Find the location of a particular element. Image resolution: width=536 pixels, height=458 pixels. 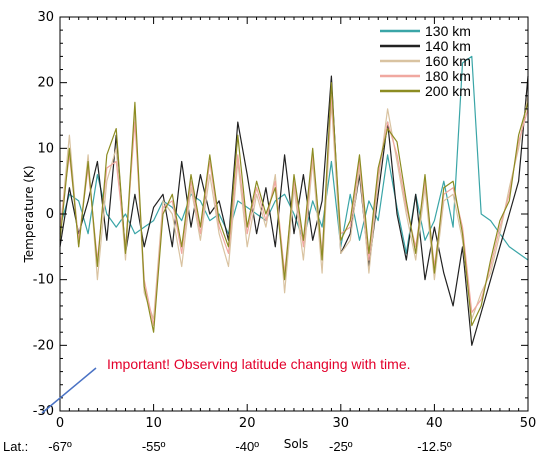

legend-label: 160 km is located at coordinates (448, 61).